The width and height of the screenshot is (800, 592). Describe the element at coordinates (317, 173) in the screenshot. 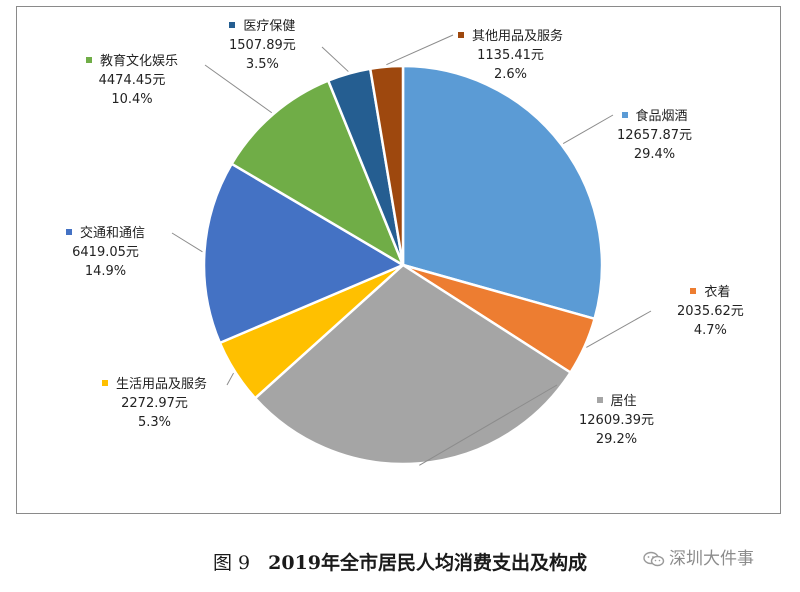

I see `pie-slice-education` at that location.